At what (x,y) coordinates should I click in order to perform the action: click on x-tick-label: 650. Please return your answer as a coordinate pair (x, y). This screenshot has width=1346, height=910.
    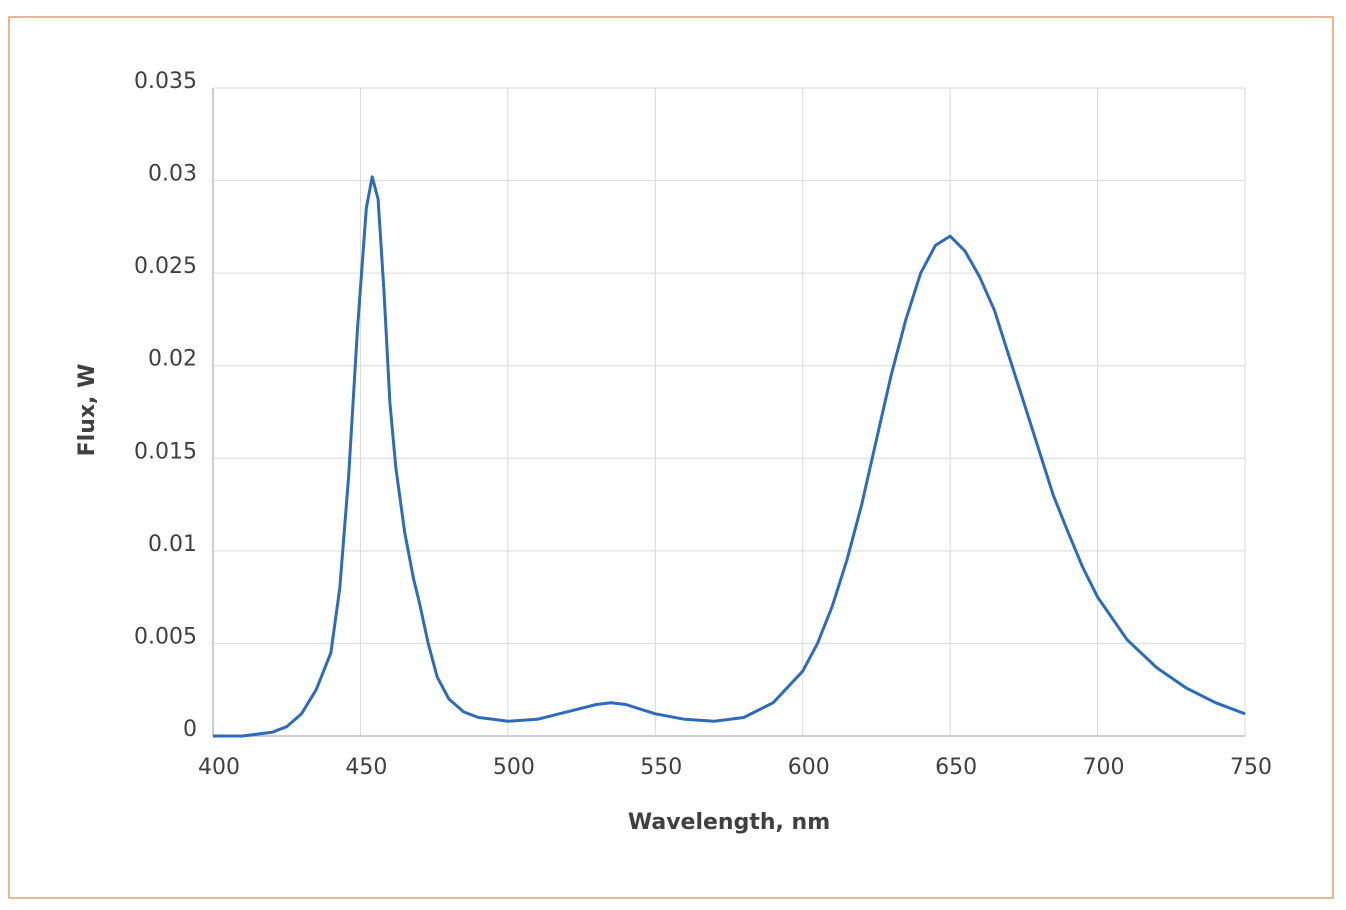
    Looking at the image, I should click on (956, 767).